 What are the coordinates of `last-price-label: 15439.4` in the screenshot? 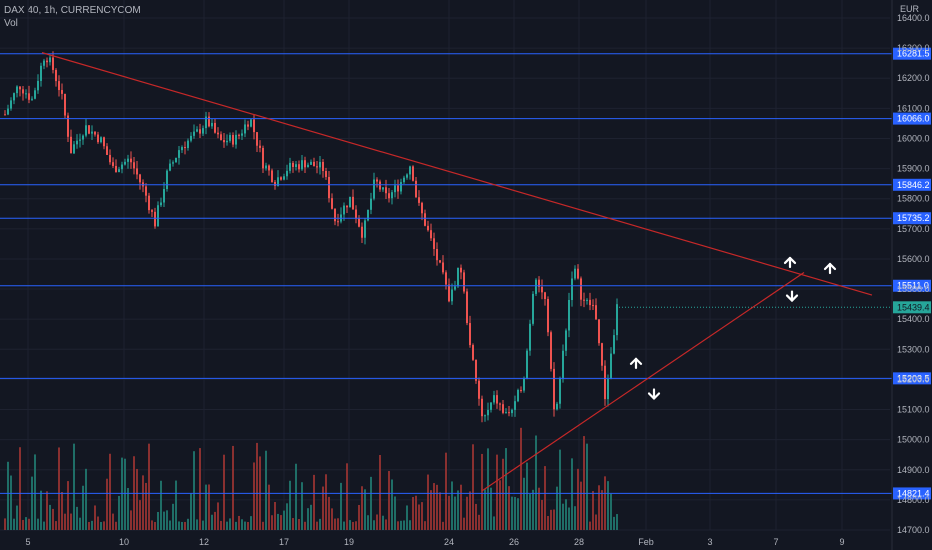 It's located at (913, 307).